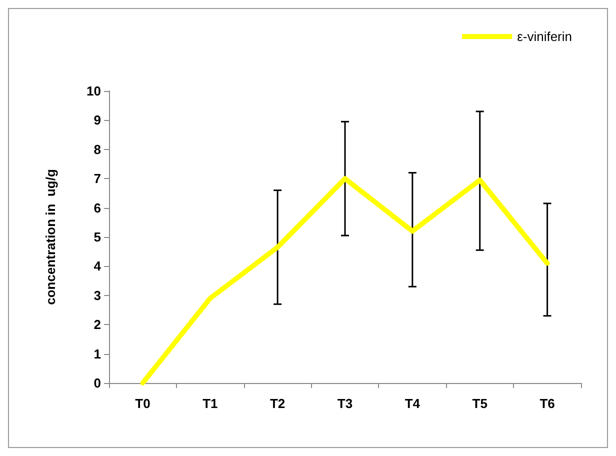  I want to click on x-tick-label: T1, so click(210, 403).